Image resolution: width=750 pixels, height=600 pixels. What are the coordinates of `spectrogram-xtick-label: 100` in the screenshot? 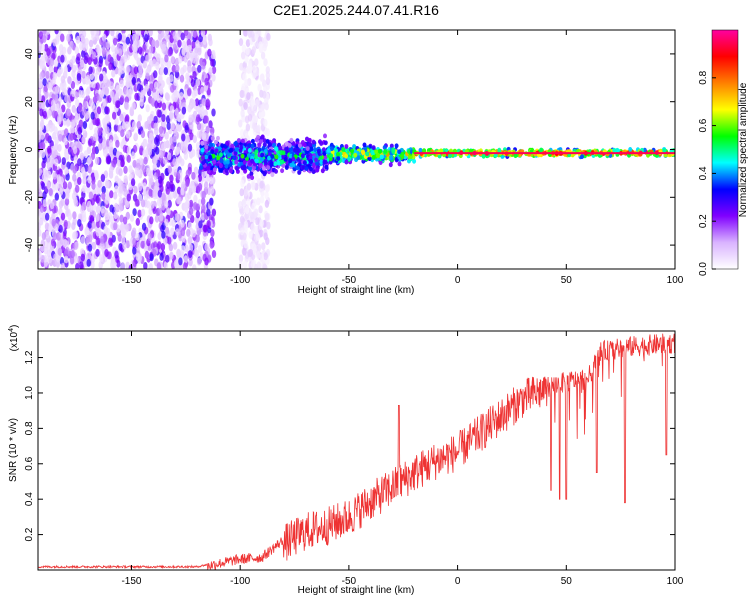 It's located at (675, 280).